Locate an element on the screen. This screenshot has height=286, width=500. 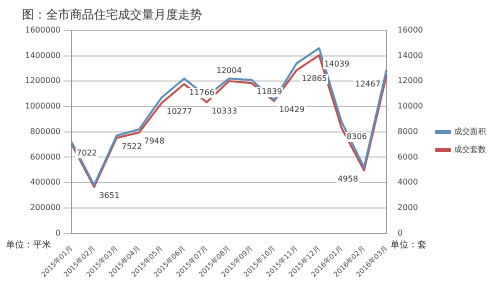
data-label: 12865 is located at coordinates (315, 79).